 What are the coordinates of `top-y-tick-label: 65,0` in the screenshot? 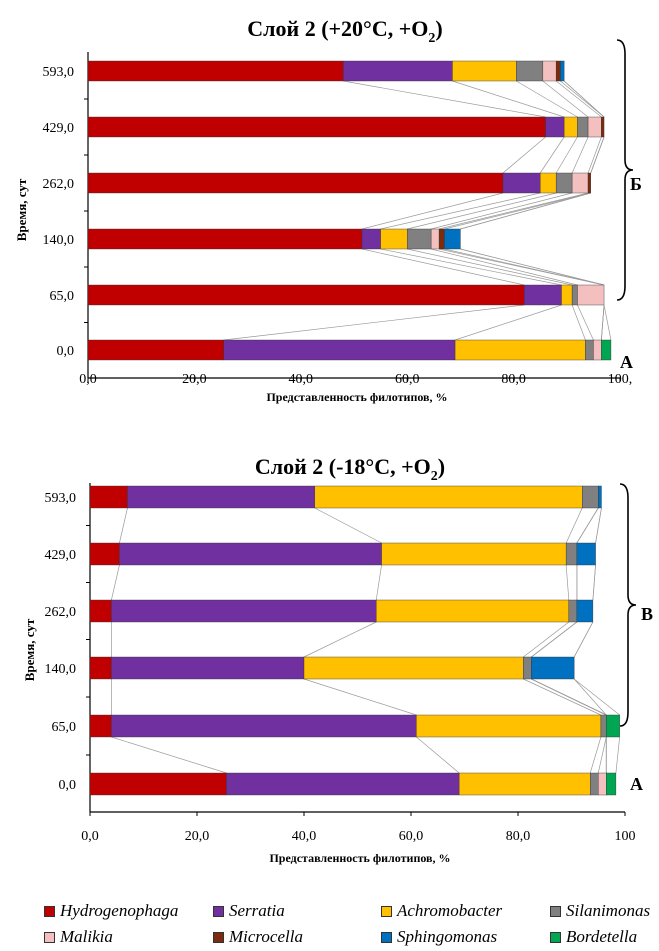 It's located at (62, 296).